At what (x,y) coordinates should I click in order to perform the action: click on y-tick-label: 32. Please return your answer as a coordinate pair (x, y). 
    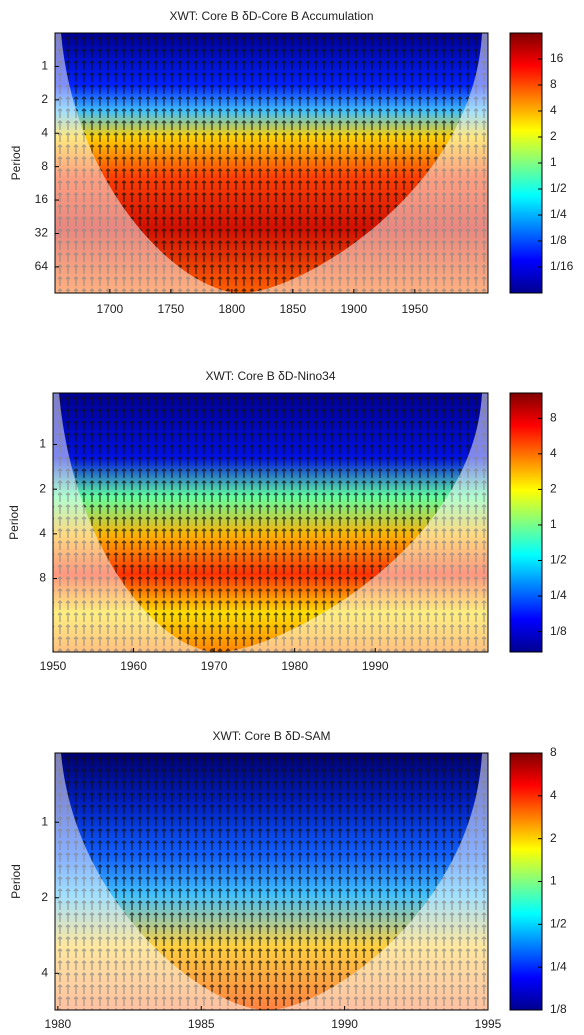
    Looking at the image, I should click on (42, 233).